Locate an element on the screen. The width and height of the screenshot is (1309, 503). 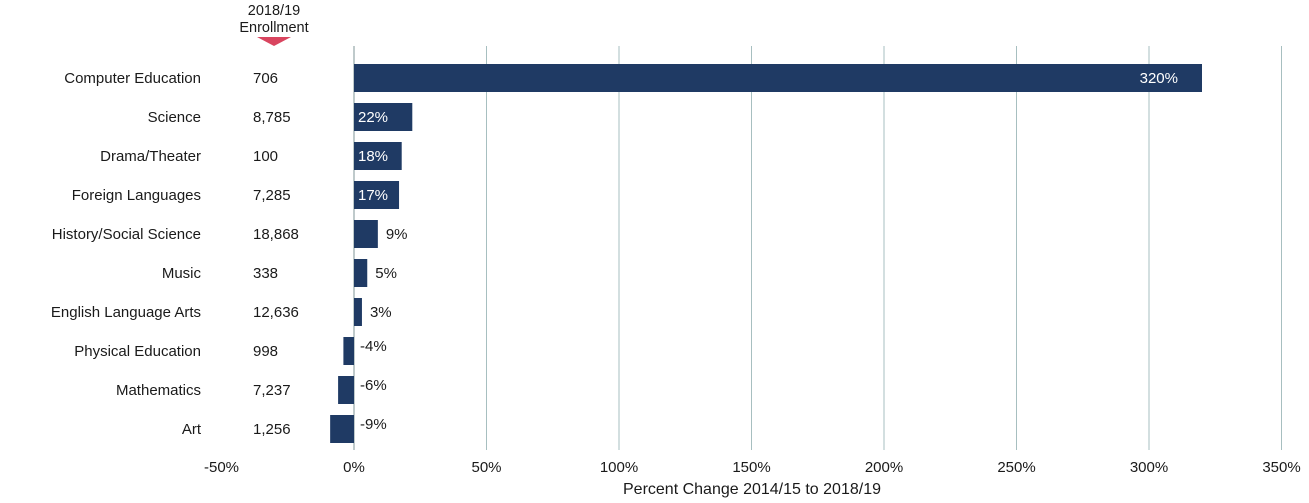
enrollment-value: 338 is located at coordinates (265, 273).